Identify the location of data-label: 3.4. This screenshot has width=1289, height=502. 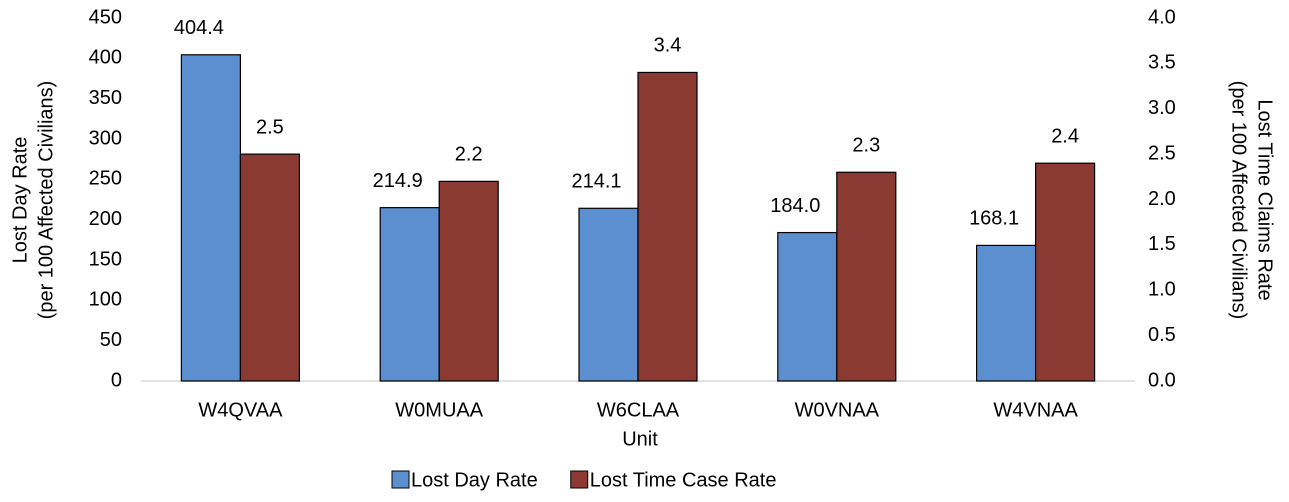
(668, 46).